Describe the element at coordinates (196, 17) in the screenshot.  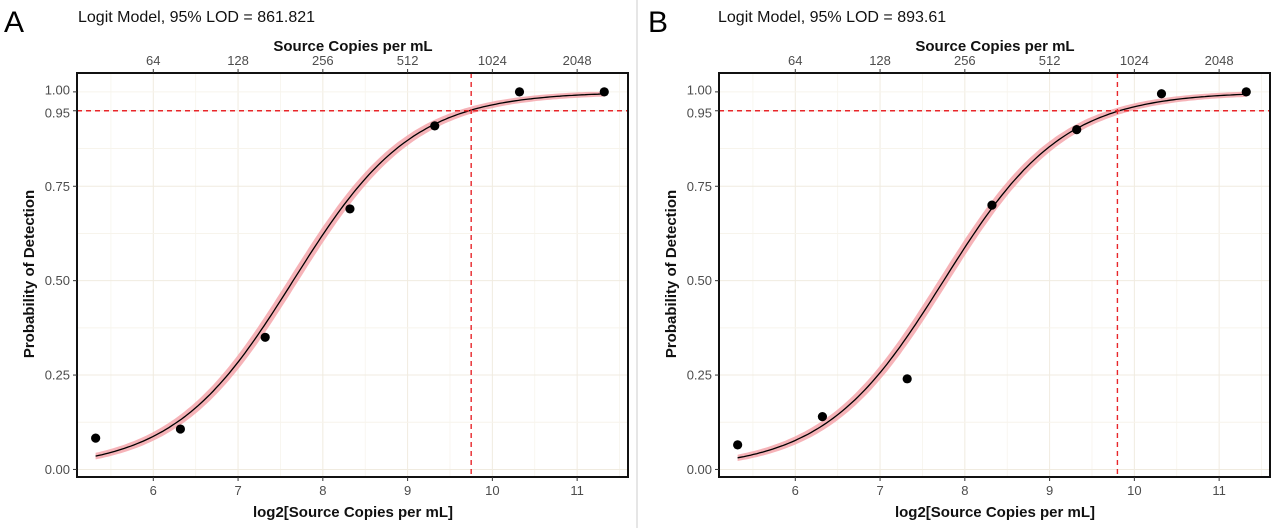
I see `plot-title: Logit Model, 95% LOD = 861.821` at that location.